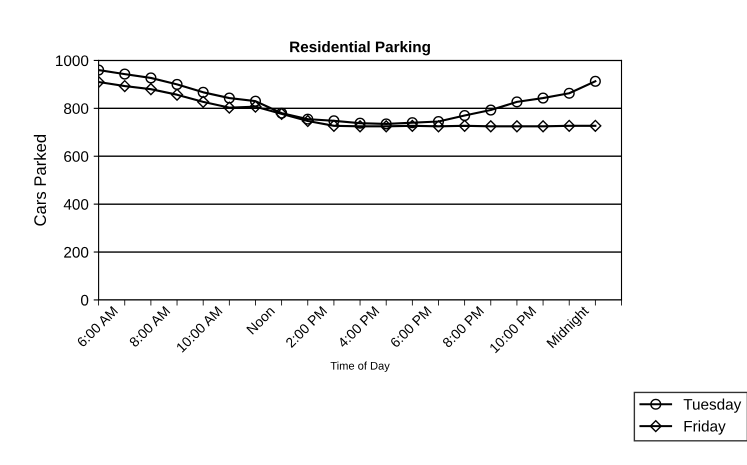 The image size is (747, 465). I want to click on chart-title: Residential Parking, so click(360, 48).